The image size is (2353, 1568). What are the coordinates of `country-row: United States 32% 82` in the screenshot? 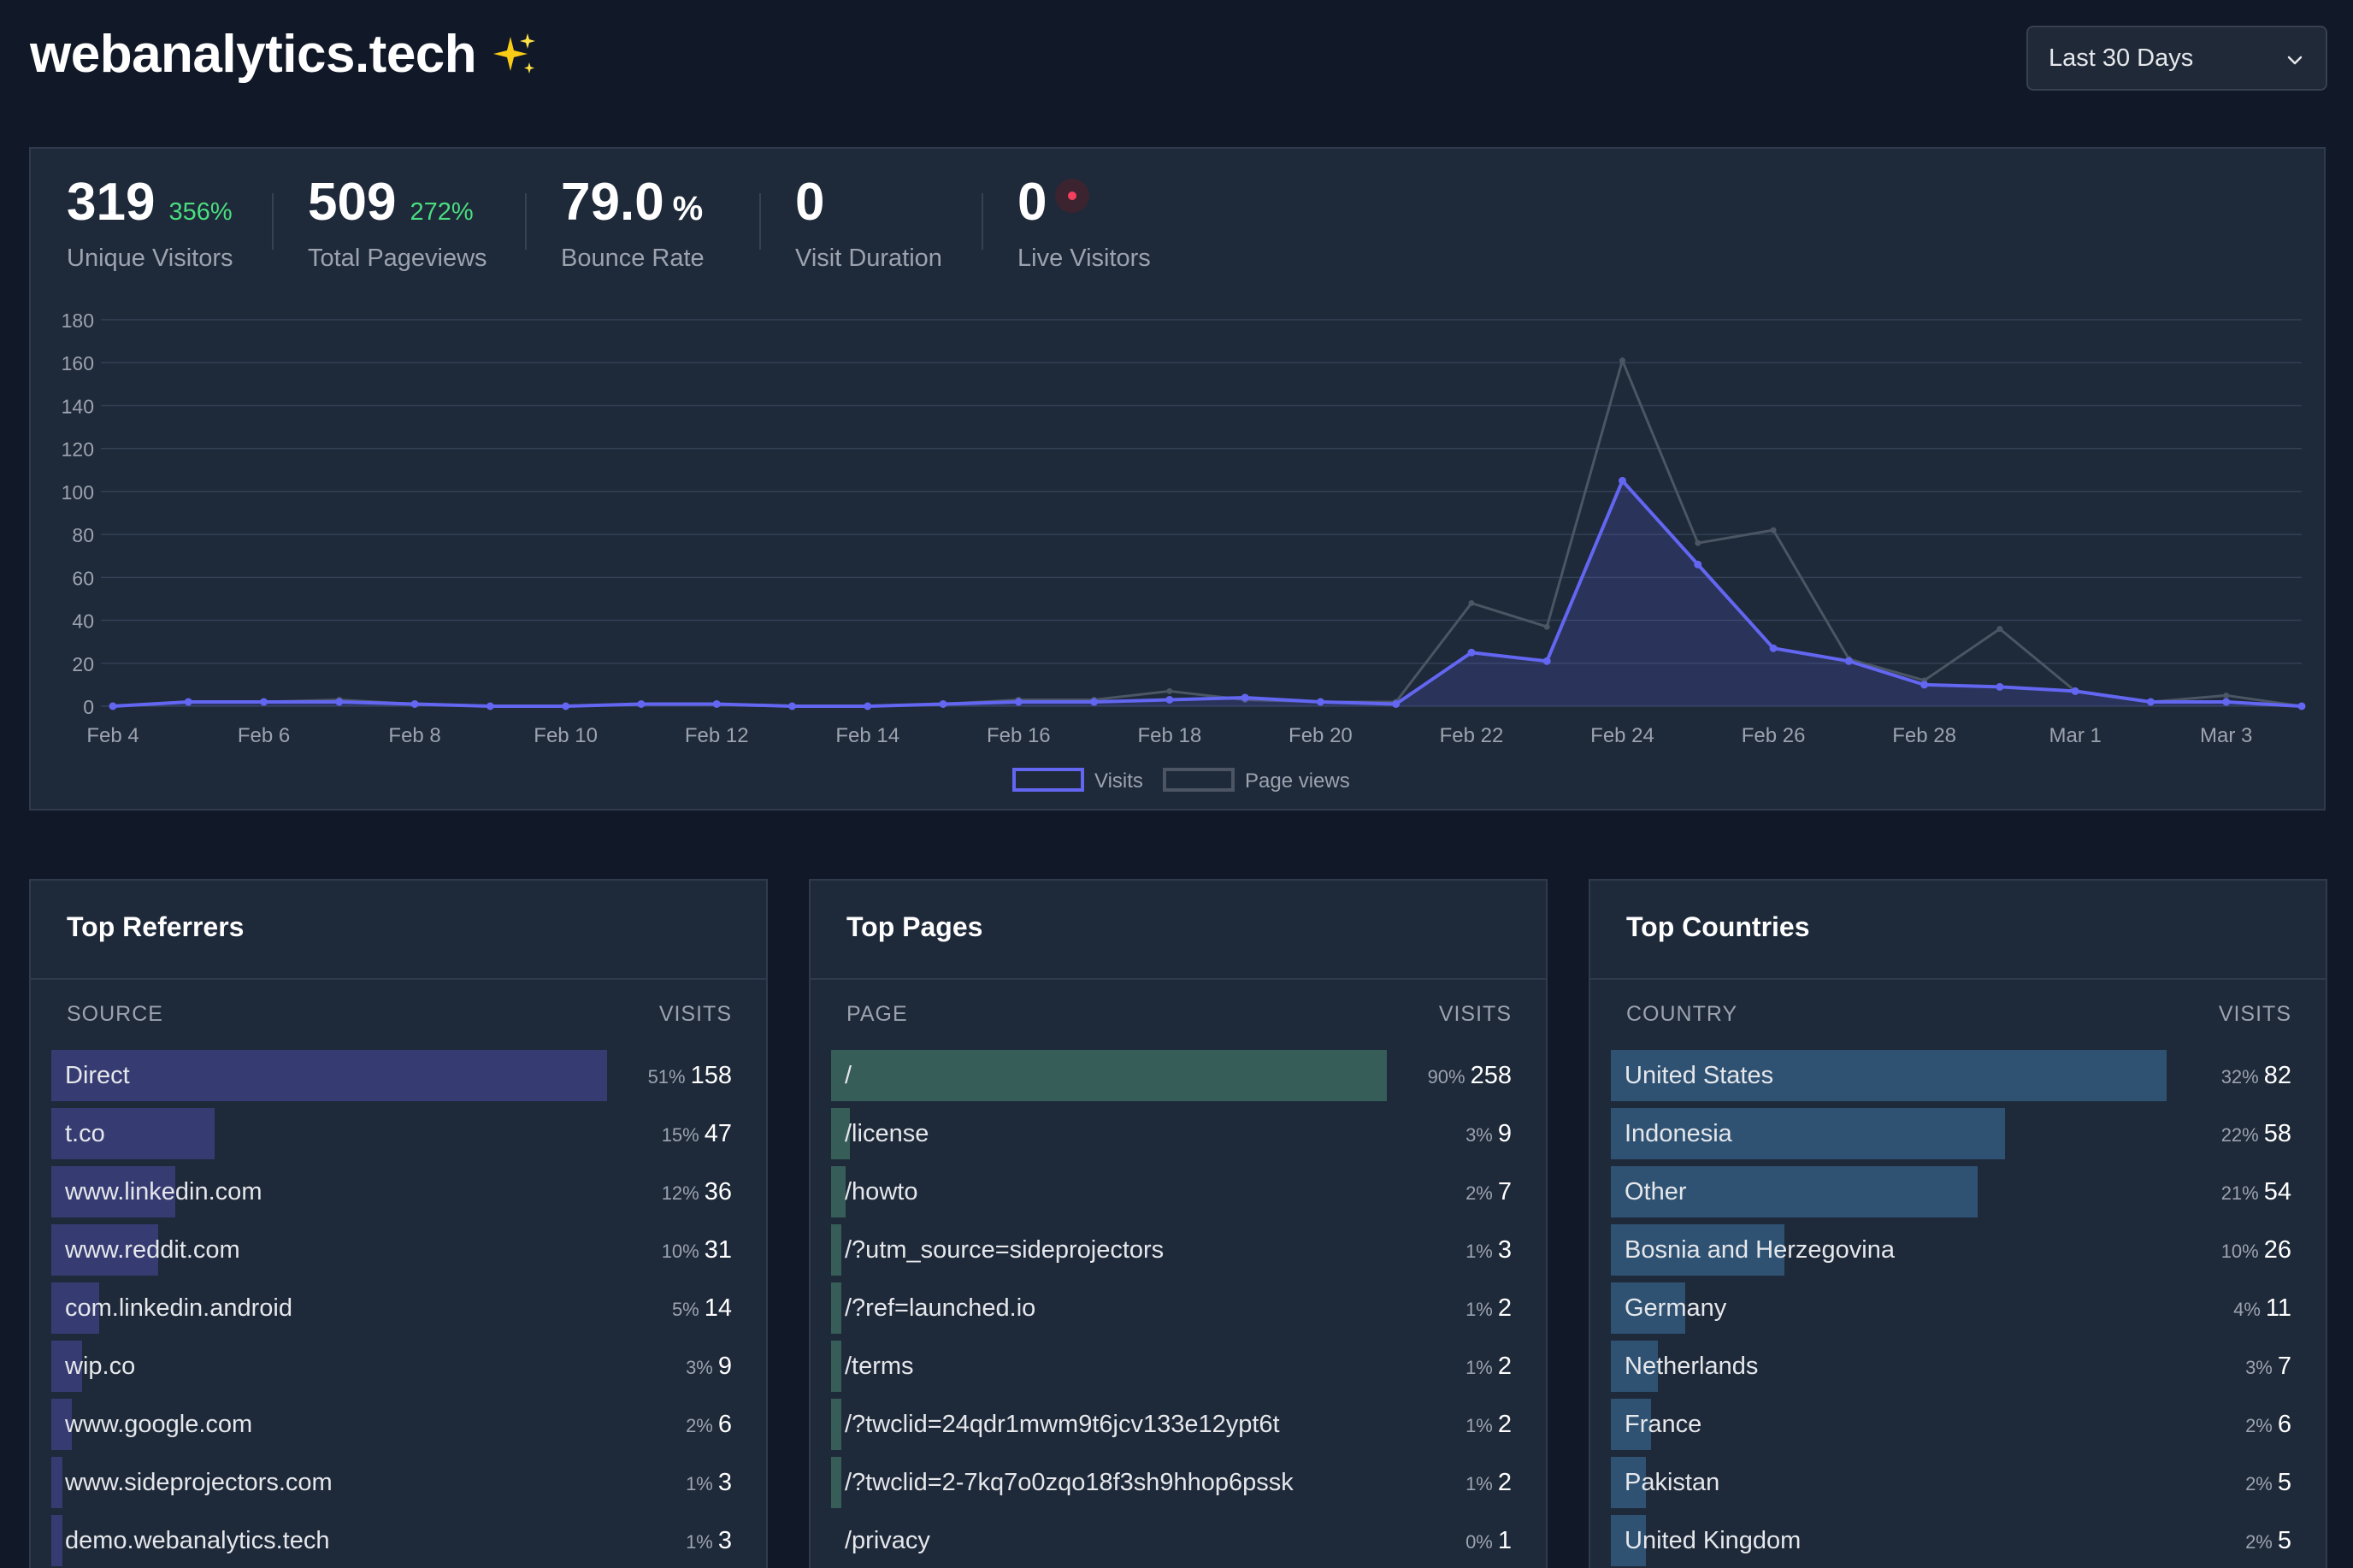 It's located at (1951, 1079).